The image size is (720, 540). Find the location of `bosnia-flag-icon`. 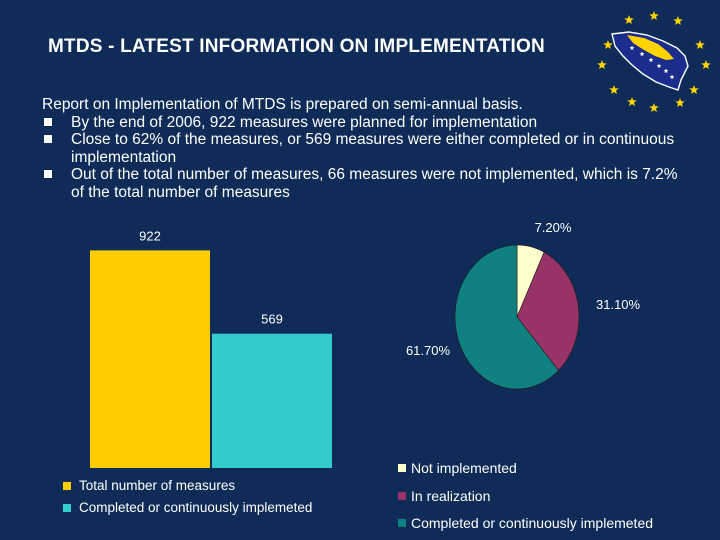

bosnia-flag-icon is located at coordinates (654, 61).